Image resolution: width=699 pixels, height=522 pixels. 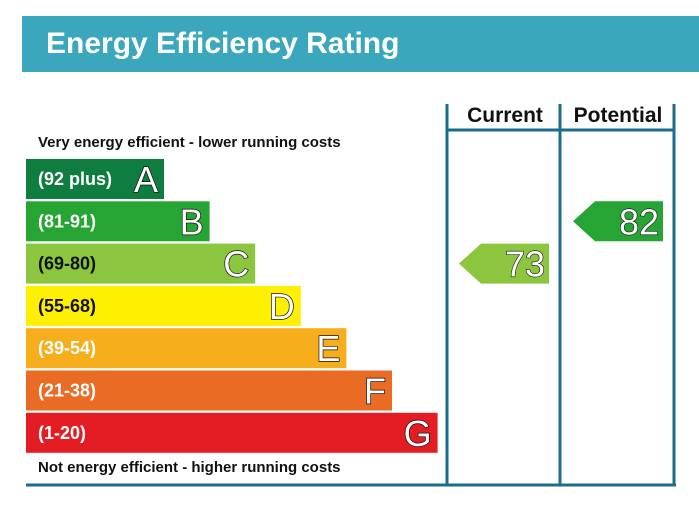 What do you see at coordinates (209, 390) in the screenshot?
I see `band-f-bar` at bounding box center [209, 390].